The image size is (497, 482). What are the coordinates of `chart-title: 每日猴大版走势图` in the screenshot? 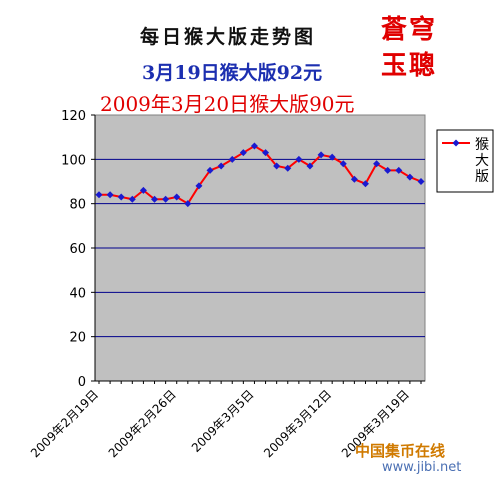 It's located at (228, 37).